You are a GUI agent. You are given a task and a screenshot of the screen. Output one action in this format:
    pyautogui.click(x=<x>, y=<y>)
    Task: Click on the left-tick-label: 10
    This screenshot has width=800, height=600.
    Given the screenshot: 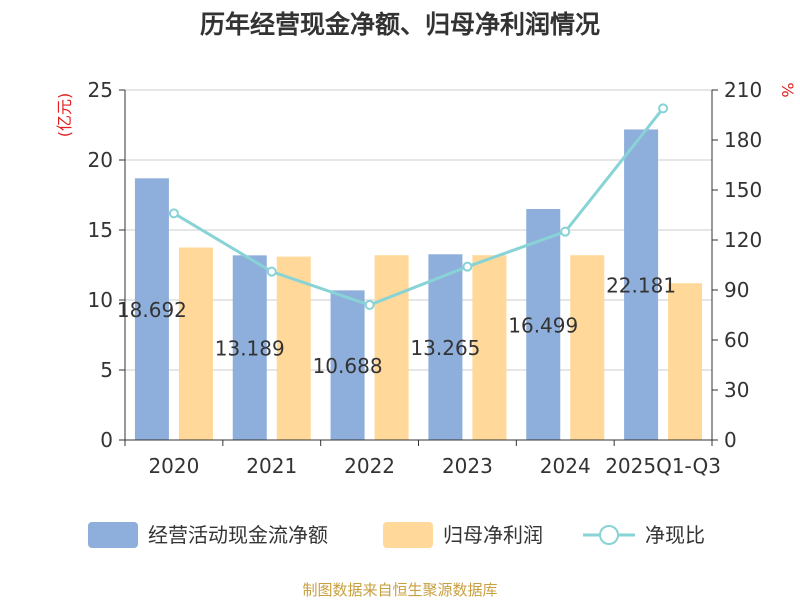 What is the action you would take?
    pyautogui.click(x=100, y=300)
    